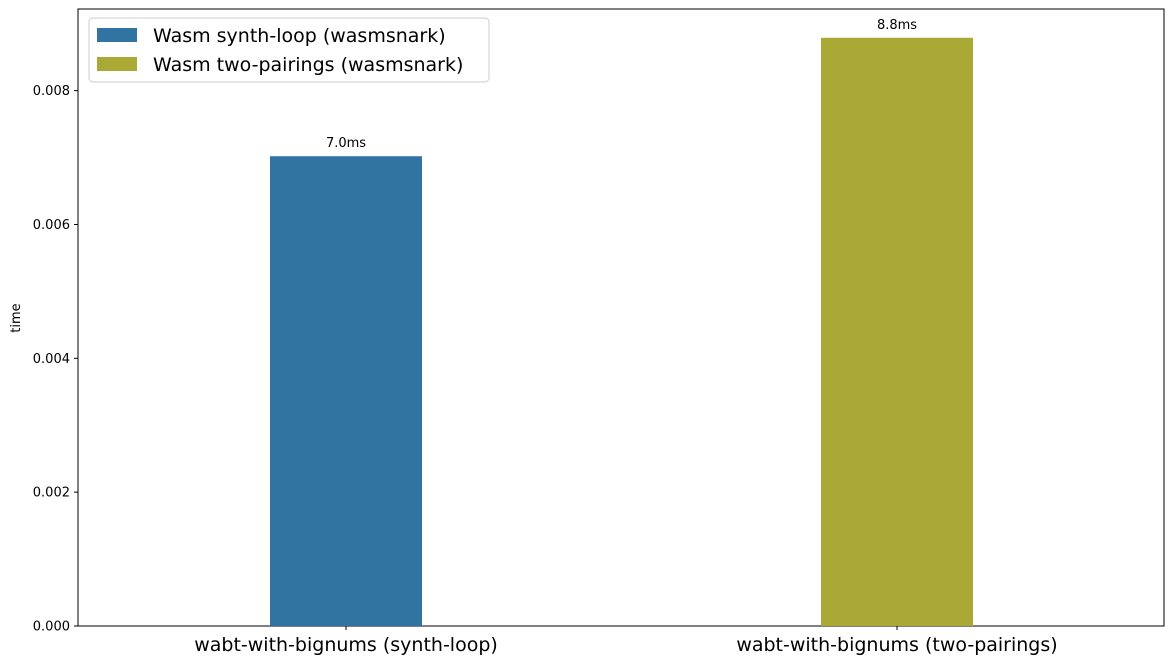  What do you see at coordinates (346, 143) in the screenshot?
I see `bar-value-label: 7.0ms` at bounding box center [346, 143].